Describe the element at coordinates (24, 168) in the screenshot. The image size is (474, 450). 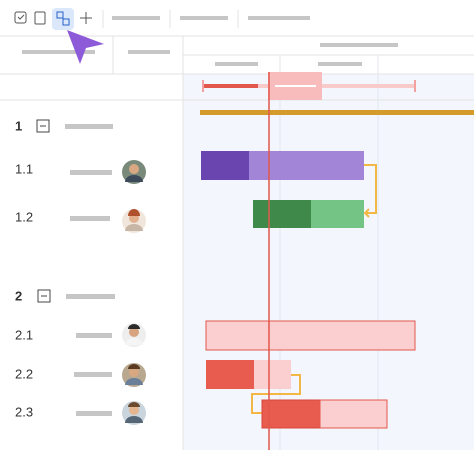
I see `task-label: 1.1` at that location.